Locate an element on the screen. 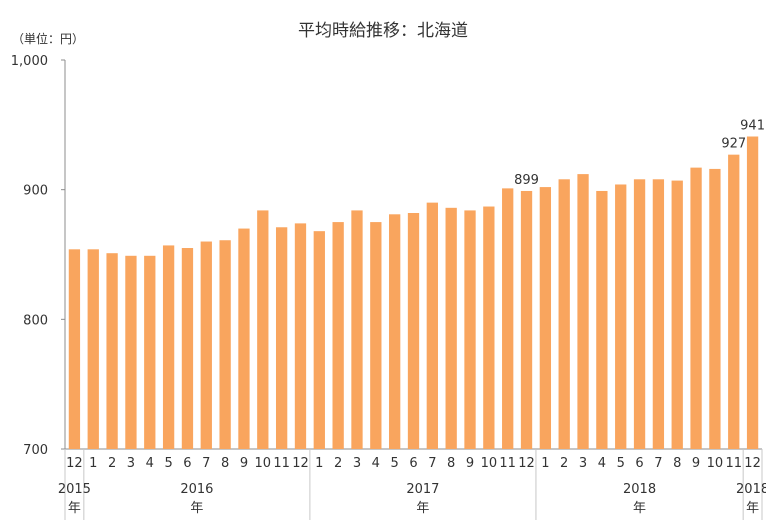  unit-label: （単位：円） is located at coordinates (48, 39).